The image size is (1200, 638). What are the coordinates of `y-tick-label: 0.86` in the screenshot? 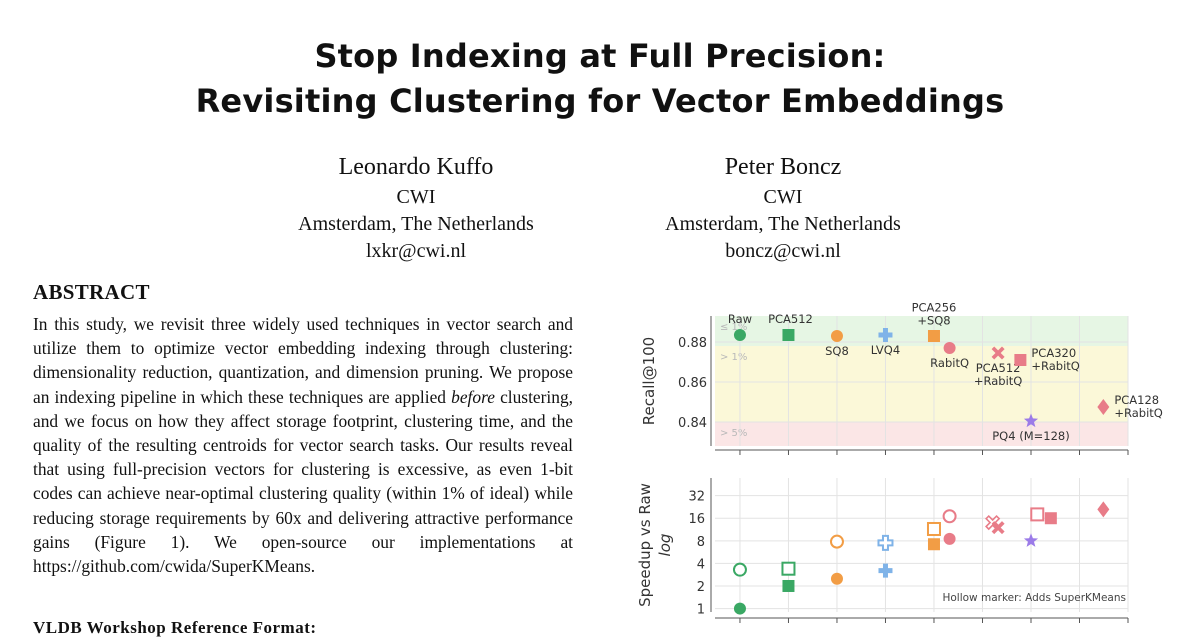 It's located at (692, 383).